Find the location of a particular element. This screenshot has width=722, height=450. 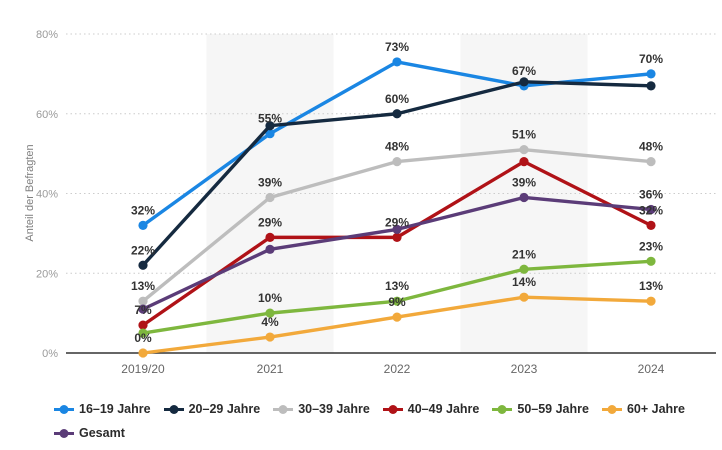

legend-item: 60+ Jahre is located at coordinates (643, 409).